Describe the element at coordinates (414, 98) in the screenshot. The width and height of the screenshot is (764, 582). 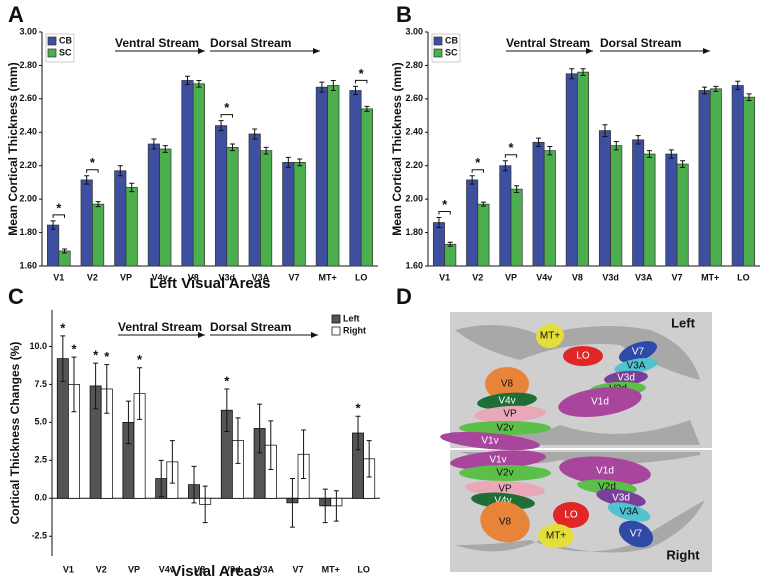
I see `y-tick-label: 2.60` at that location.